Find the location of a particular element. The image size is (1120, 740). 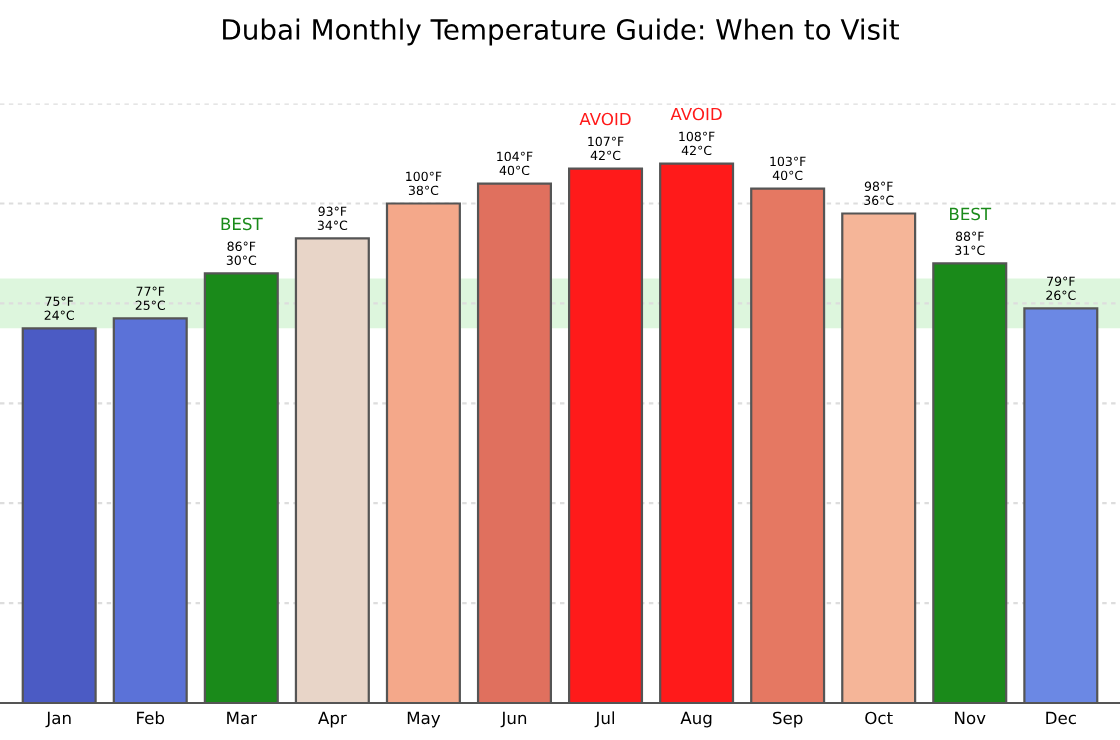

x-tick-label: Aug is located at coordinates (696, 719).